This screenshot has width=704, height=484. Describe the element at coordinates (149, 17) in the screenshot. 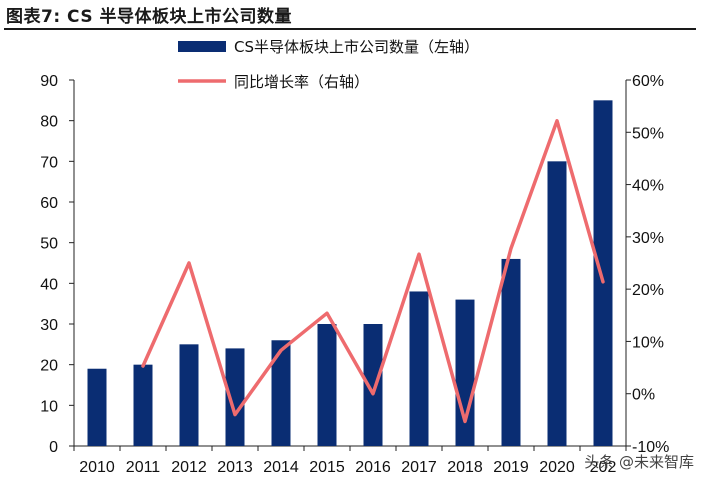

I see `figure-title: 图表7: CS 半导体板块上市公司数量` at that location.